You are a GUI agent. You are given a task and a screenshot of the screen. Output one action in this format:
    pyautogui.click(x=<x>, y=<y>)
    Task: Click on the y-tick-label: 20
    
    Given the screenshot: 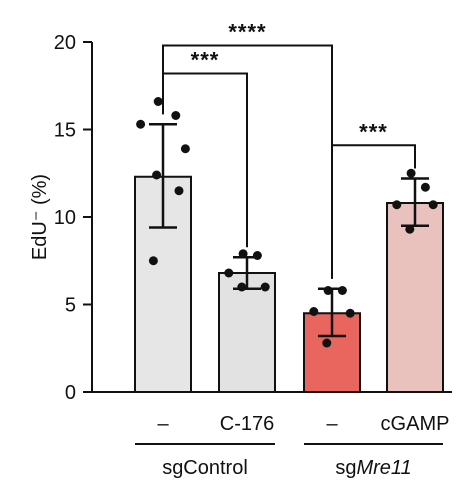 What is the action you would take?
    pyautogui.click(x=65, y=43)
    